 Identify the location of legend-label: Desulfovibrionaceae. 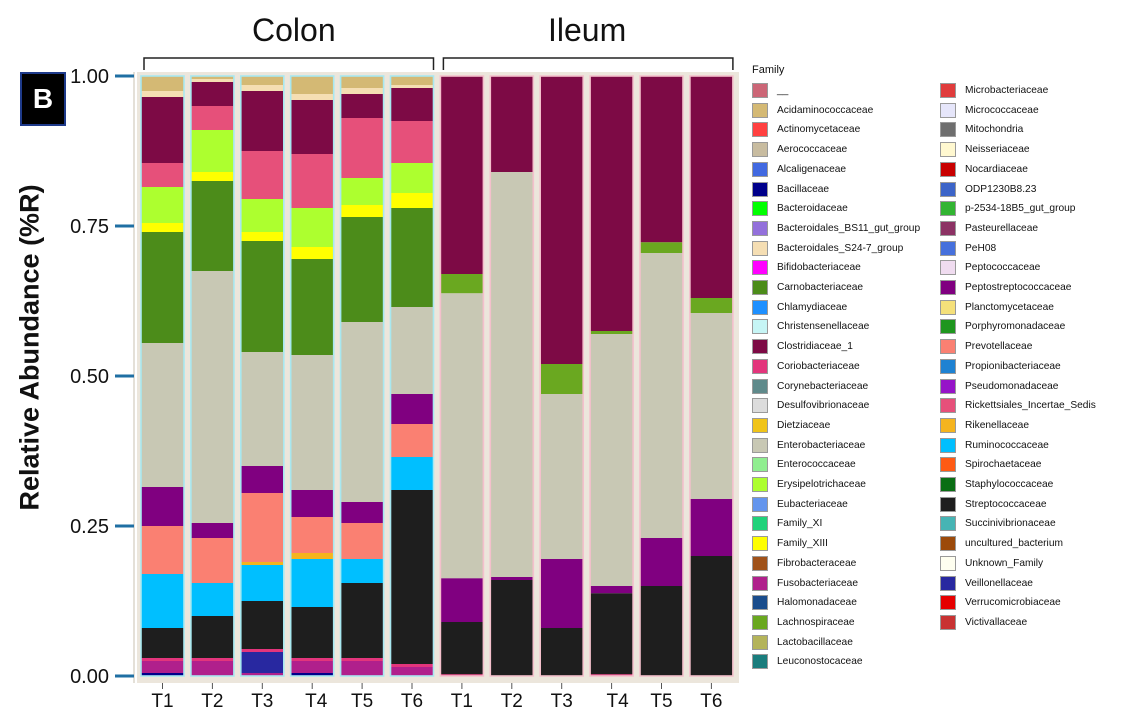
(823, 406).